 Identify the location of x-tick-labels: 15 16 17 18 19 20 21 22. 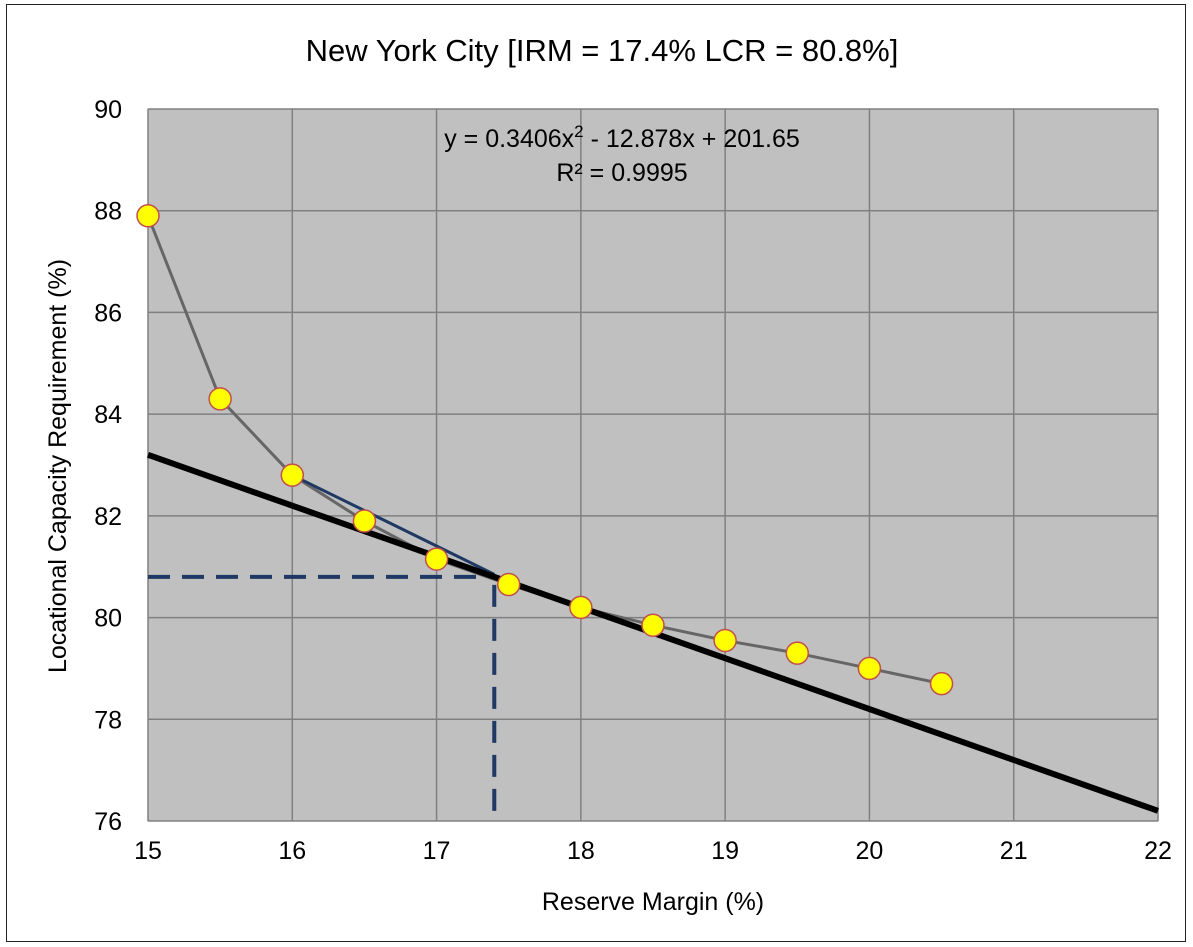
(653, 851).